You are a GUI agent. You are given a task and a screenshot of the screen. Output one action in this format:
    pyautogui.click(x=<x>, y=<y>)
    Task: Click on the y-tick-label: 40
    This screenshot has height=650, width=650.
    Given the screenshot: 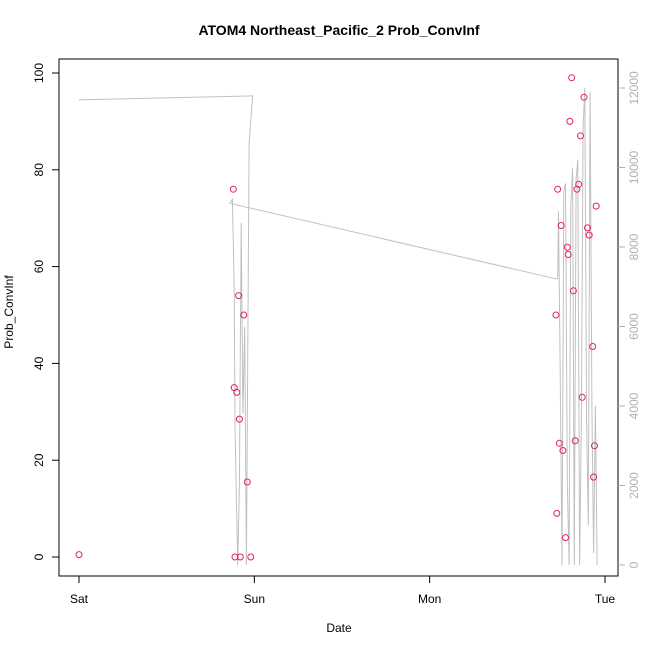 What is the action you would take?
    pyautogui.click(x=39, y=363)
    